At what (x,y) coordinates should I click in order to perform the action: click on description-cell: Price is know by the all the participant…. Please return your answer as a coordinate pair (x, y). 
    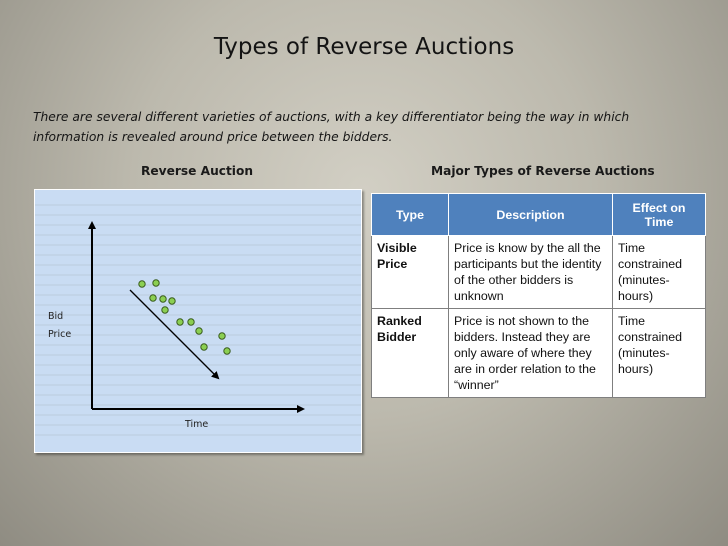
    Looking at the image, I should click on (530, 272).